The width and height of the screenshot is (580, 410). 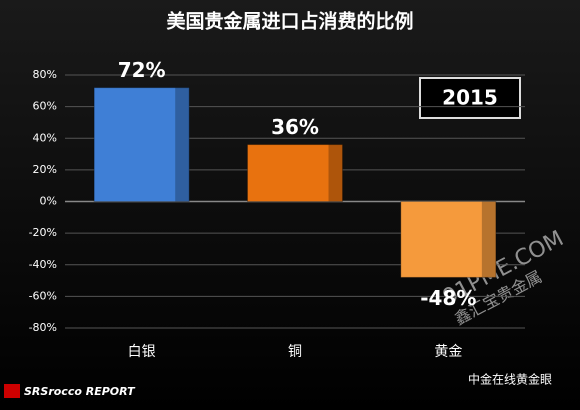 What do you see at coordinates (45, 74) in the screenshot?
I see `y-tick-label: 80%` at bounding box center [45, 74].